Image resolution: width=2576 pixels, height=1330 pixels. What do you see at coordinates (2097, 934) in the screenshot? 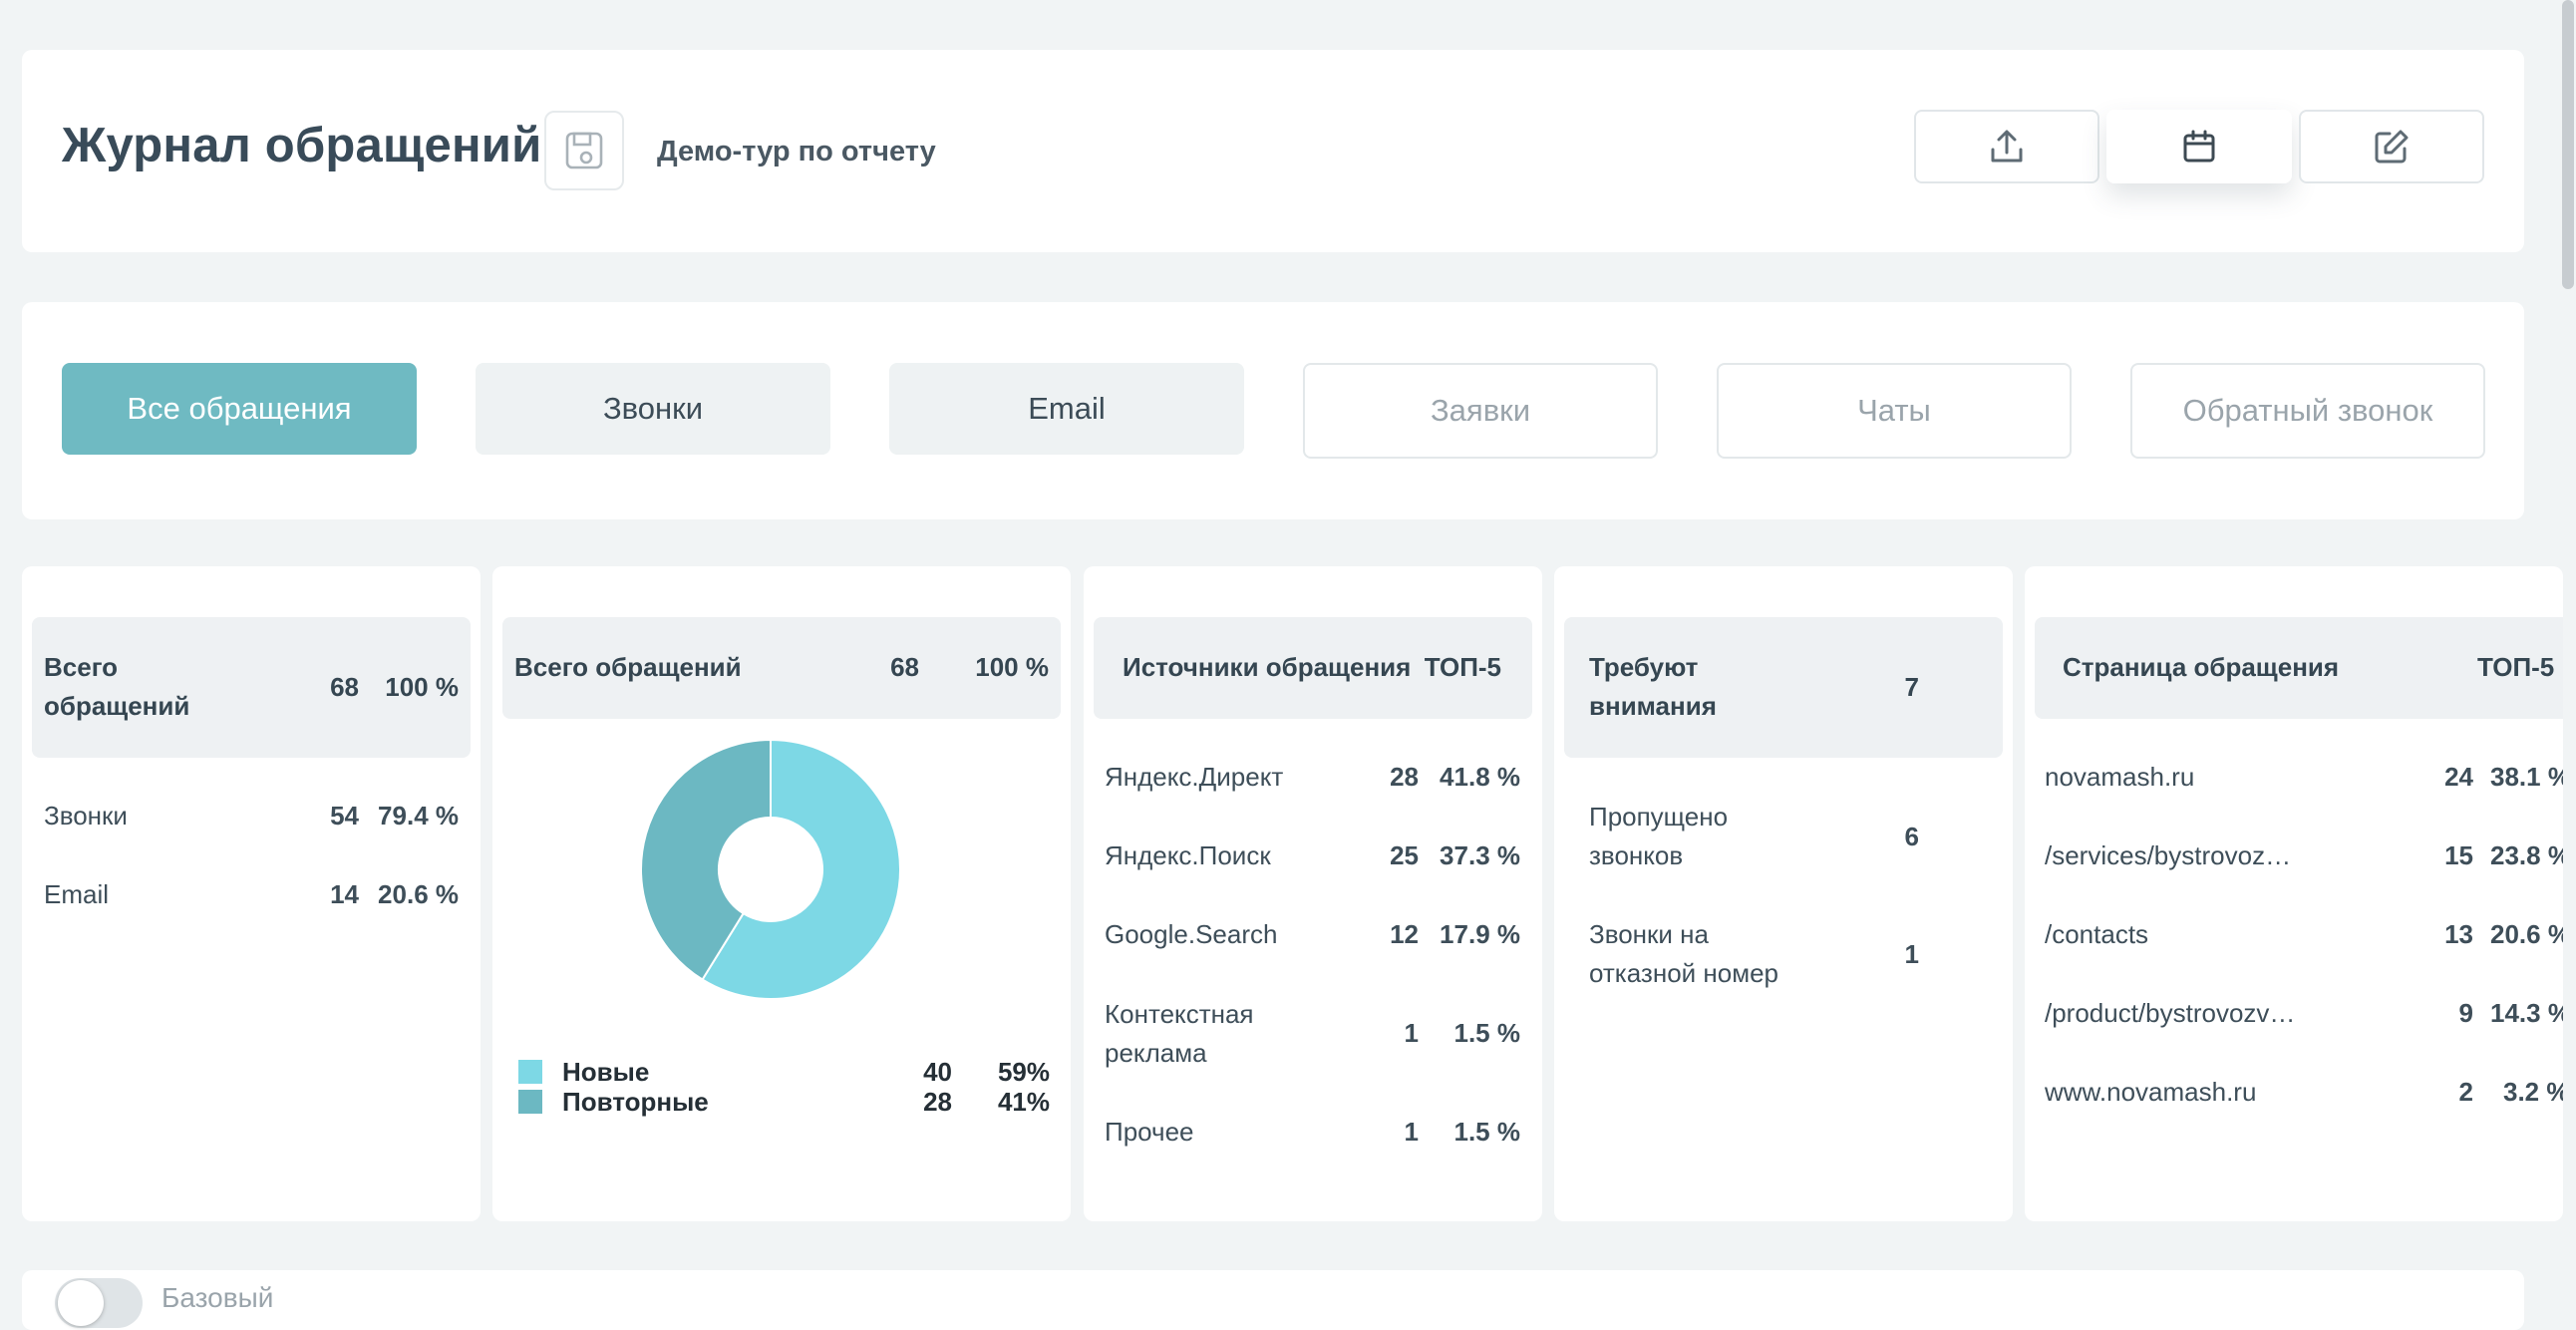
I see `row-label: /contacts` at bounding box center [2097, 934].